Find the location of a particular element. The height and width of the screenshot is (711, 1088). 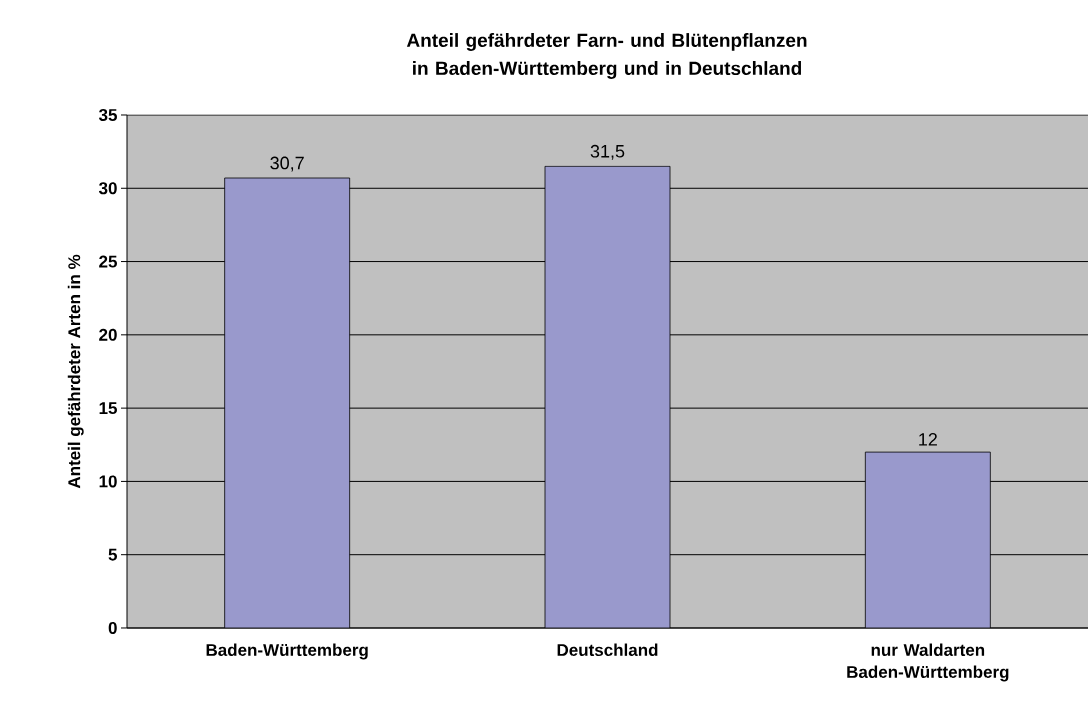

y-tick-label: 10 is located at coordinates (108, 481).